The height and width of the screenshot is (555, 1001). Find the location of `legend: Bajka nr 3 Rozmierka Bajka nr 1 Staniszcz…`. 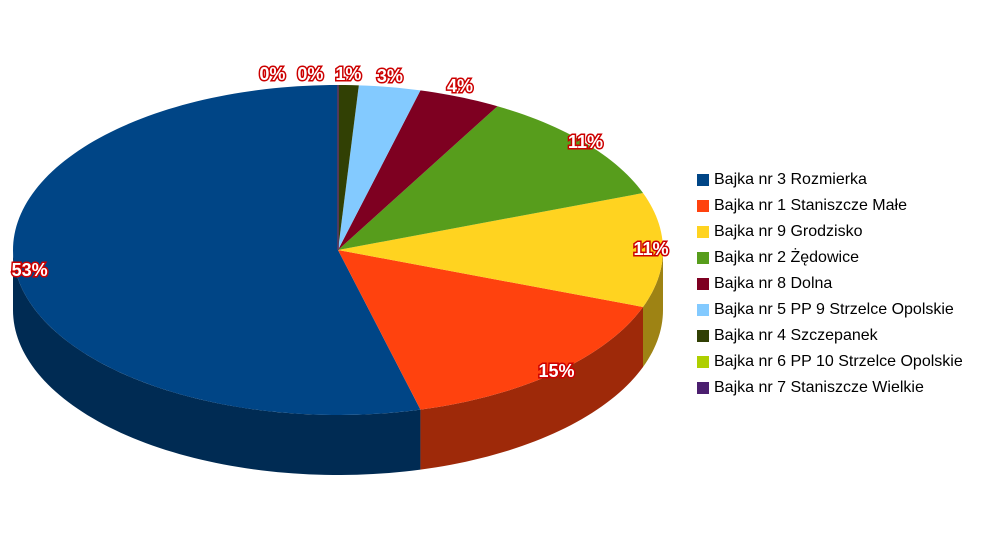

legend: Bajka nr 3 Rozmierka Bajka nr 1 Staniszcz… is located at coordinates (830, 283).